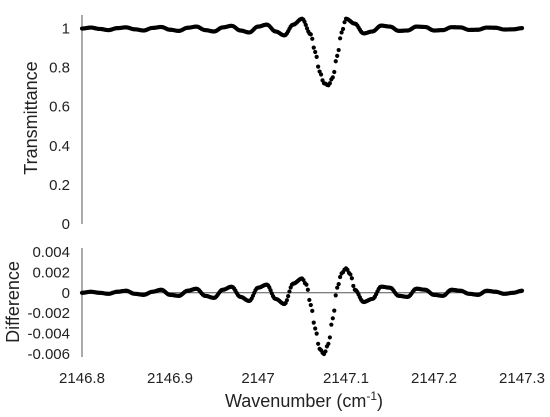 This screenshot has height=417, width=550. I want to click on difference-y-tick-label: 0.004, so click(51, 252).